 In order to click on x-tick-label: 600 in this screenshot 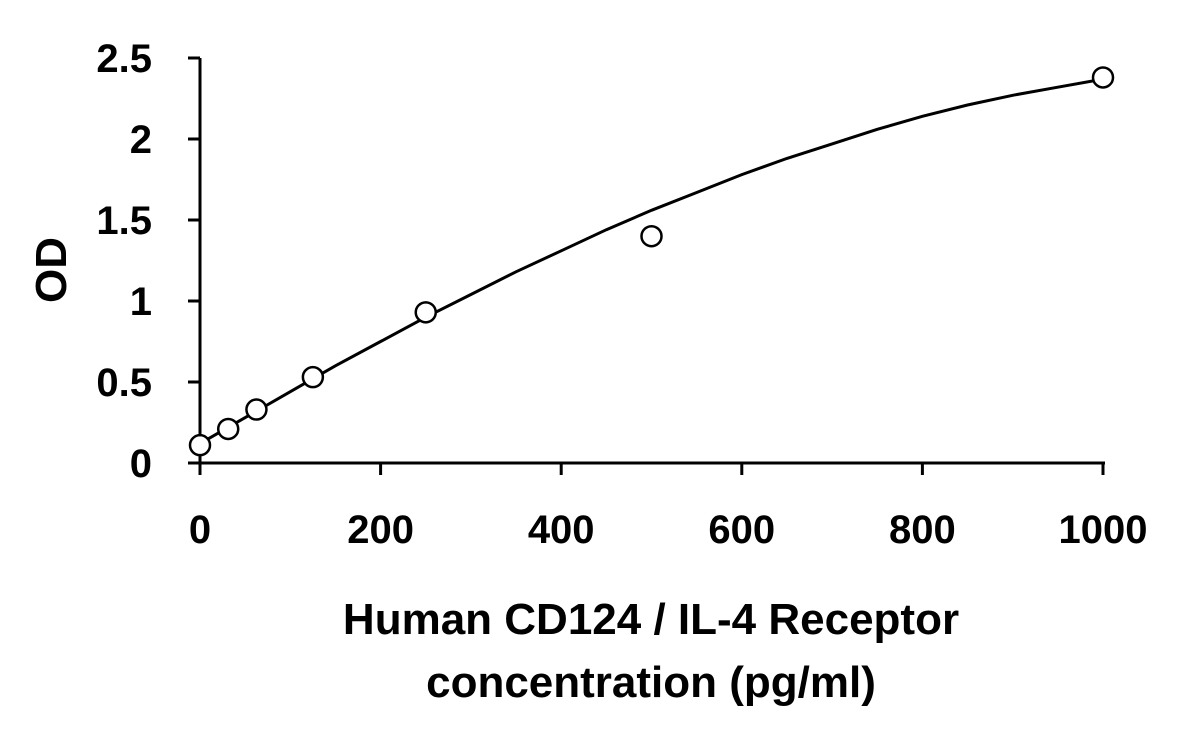, I will do `click(741, 530)`.